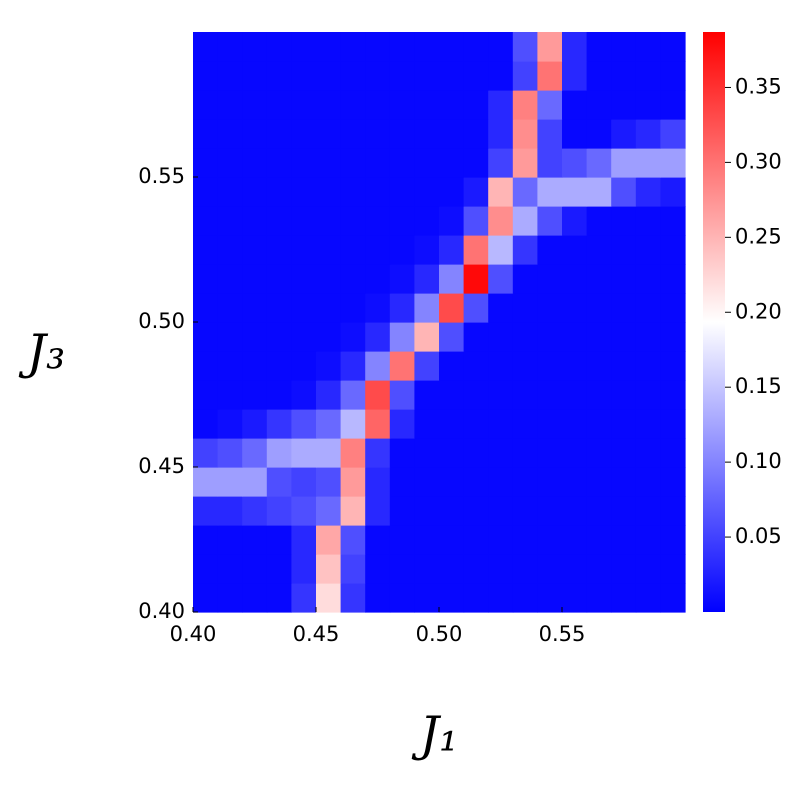 The width and height of the screenshot is (799, 804). Describe the element at coordinates (161, 466) in the screenshot. I see `y-tick-label: 0.45` at that location.